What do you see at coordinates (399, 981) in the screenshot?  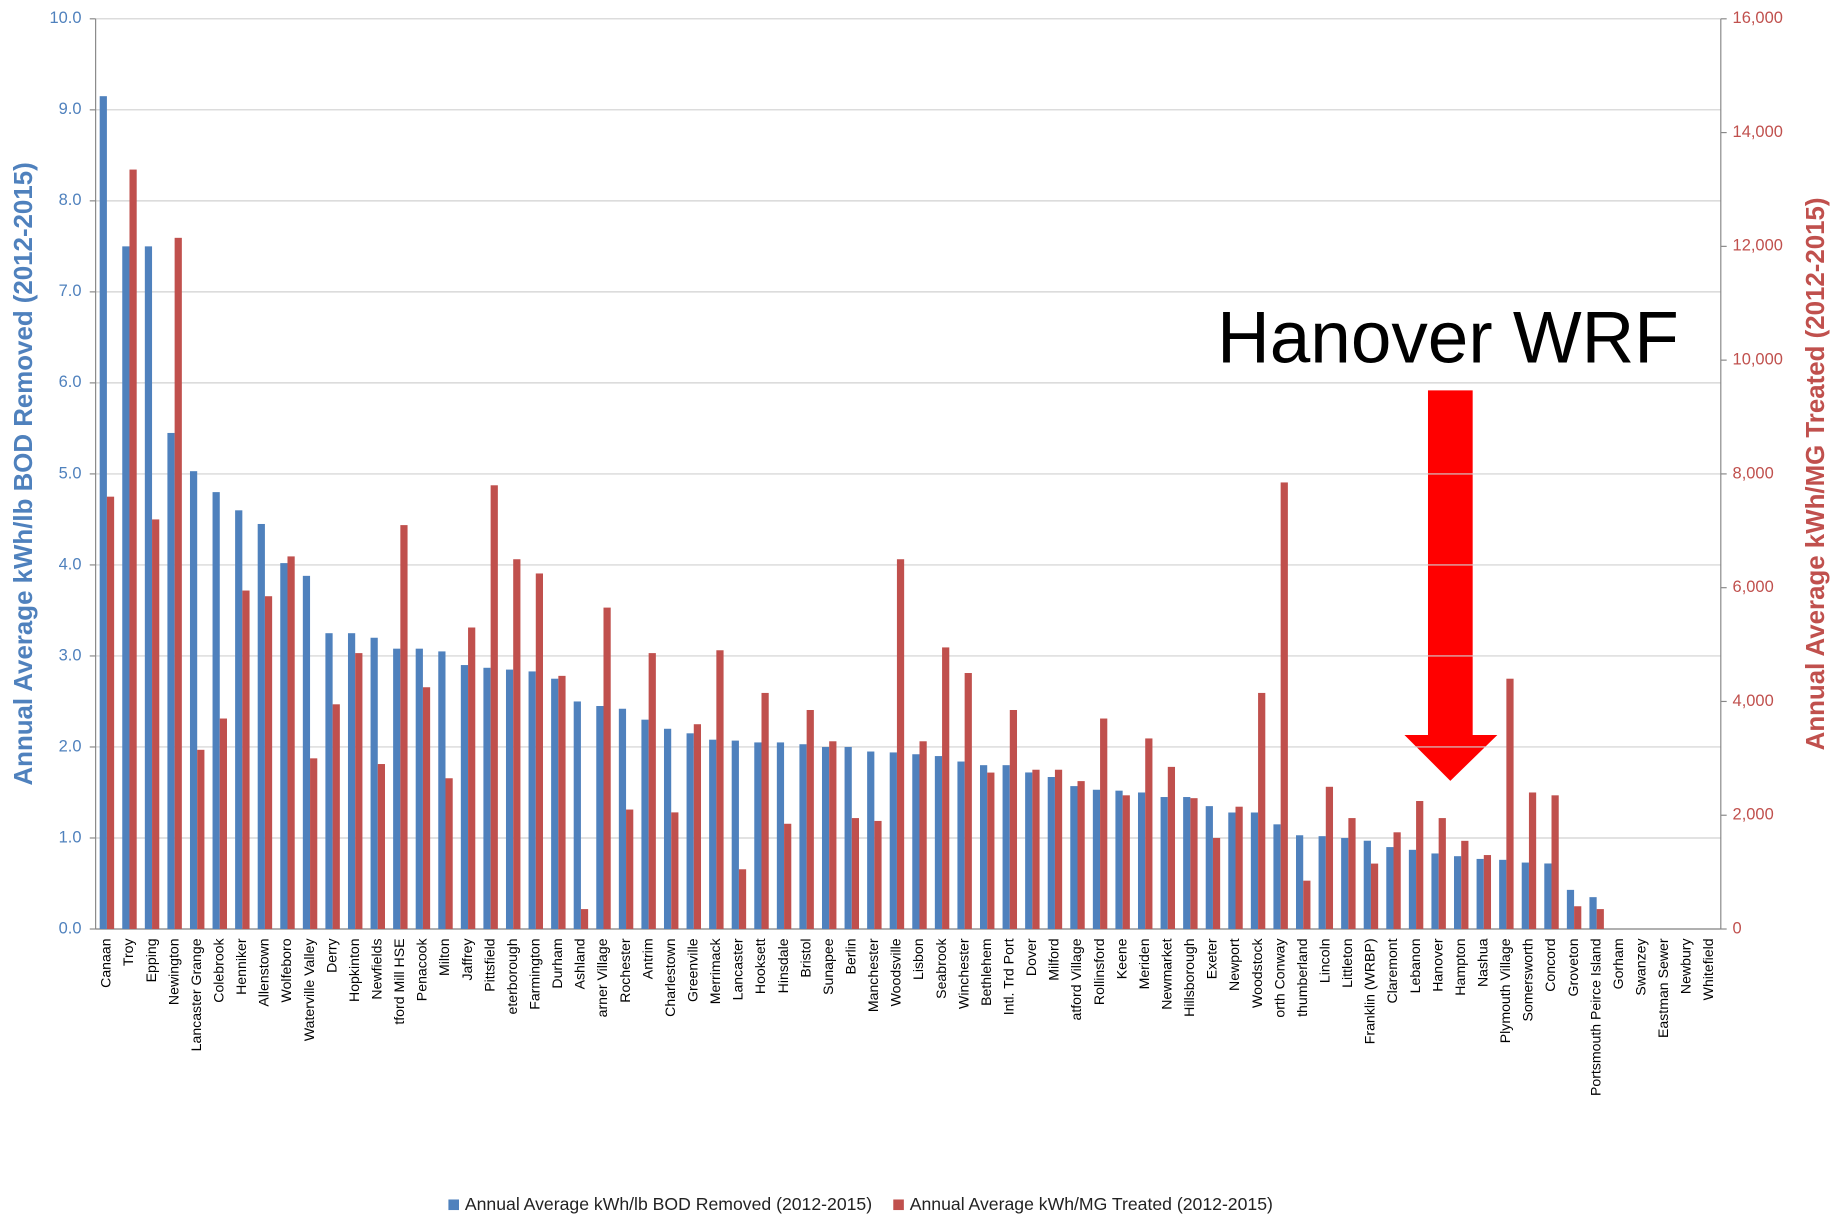 I see `x-tick-label: tford Mill HSE` at bounding box center [399, 981].